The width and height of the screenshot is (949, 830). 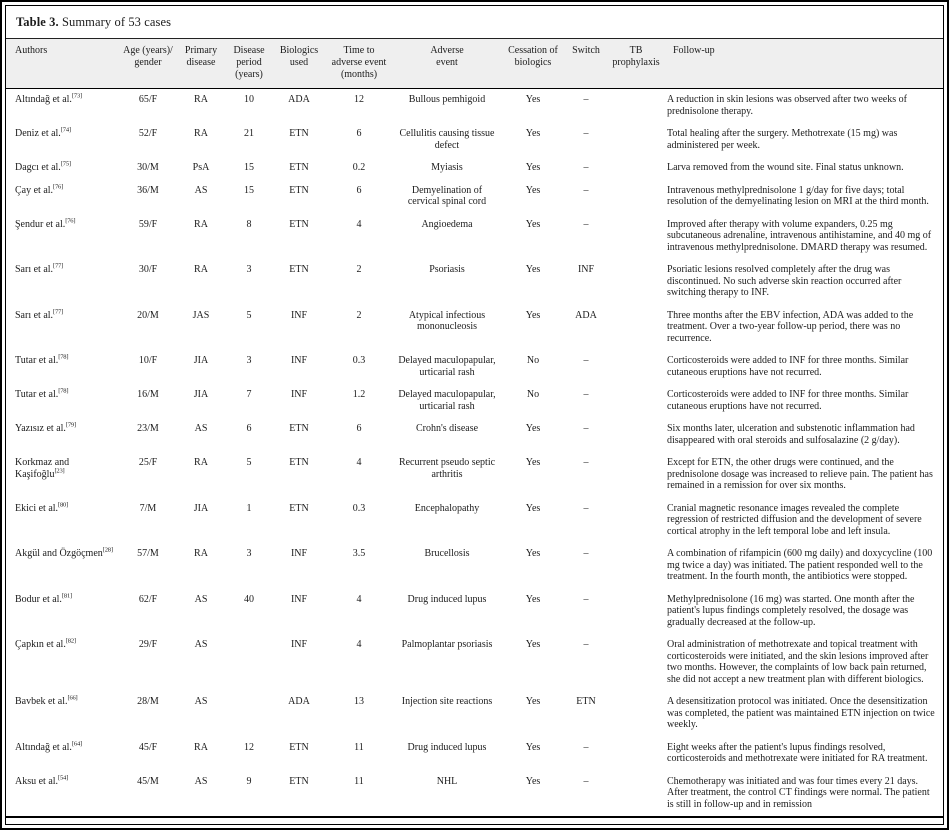 I want to click on cell-authors: Akgül and Özgöçmen[28], so click(x=64, y=552).